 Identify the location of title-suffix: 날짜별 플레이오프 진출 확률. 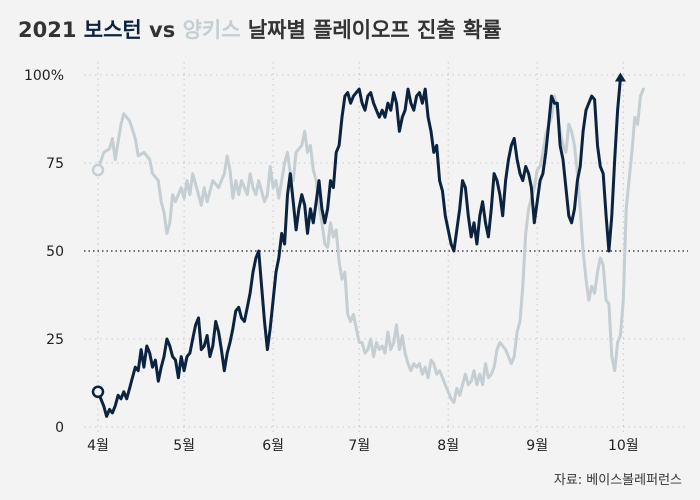
(374, 30).